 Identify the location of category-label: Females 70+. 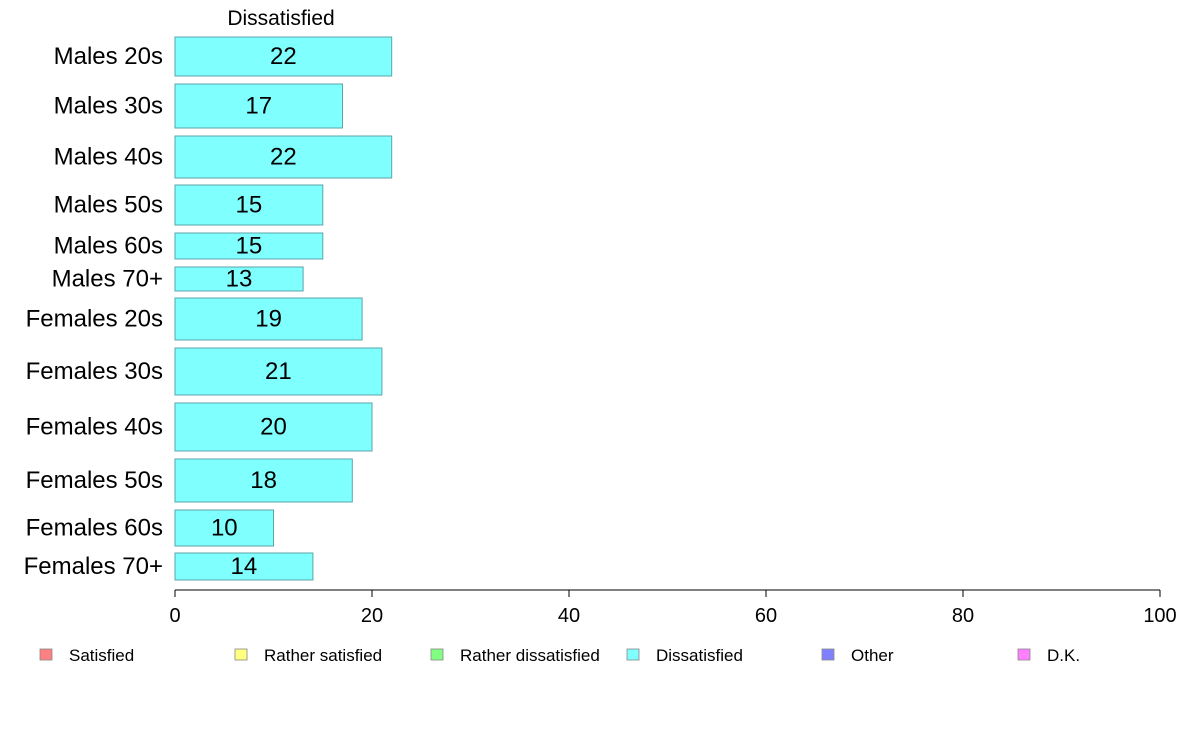
(93, 566).